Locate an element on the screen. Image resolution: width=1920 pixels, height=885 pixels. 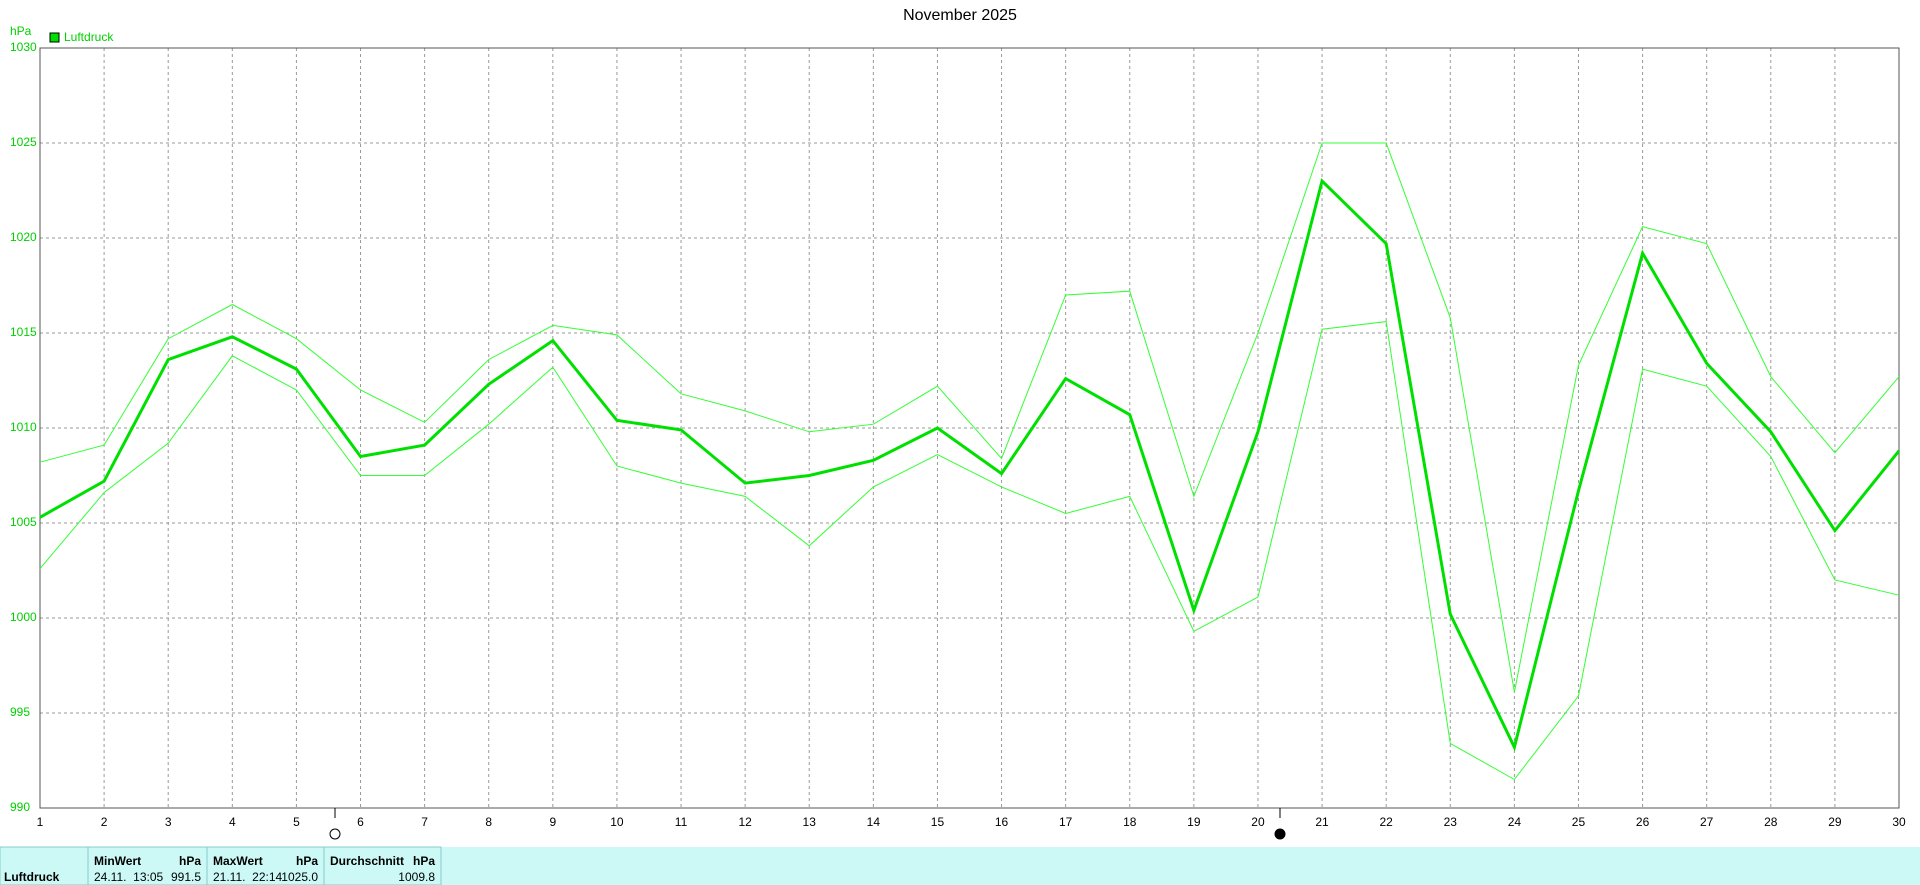
x-tick-label: 7 is located at coordinates (424, 822).